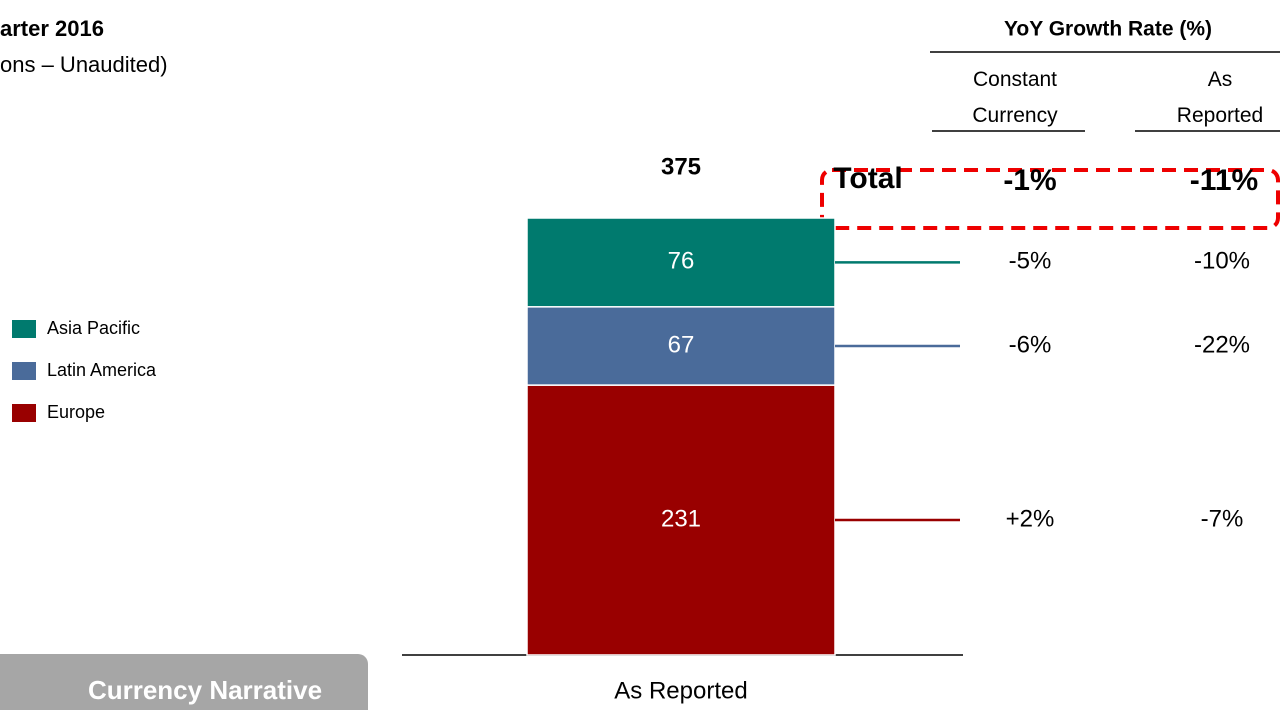 This screenshot has height=710, width=1280. Describe the element at coordinates (1030, 344) in the screenshot. I see `growth-value: -6%` at that location.